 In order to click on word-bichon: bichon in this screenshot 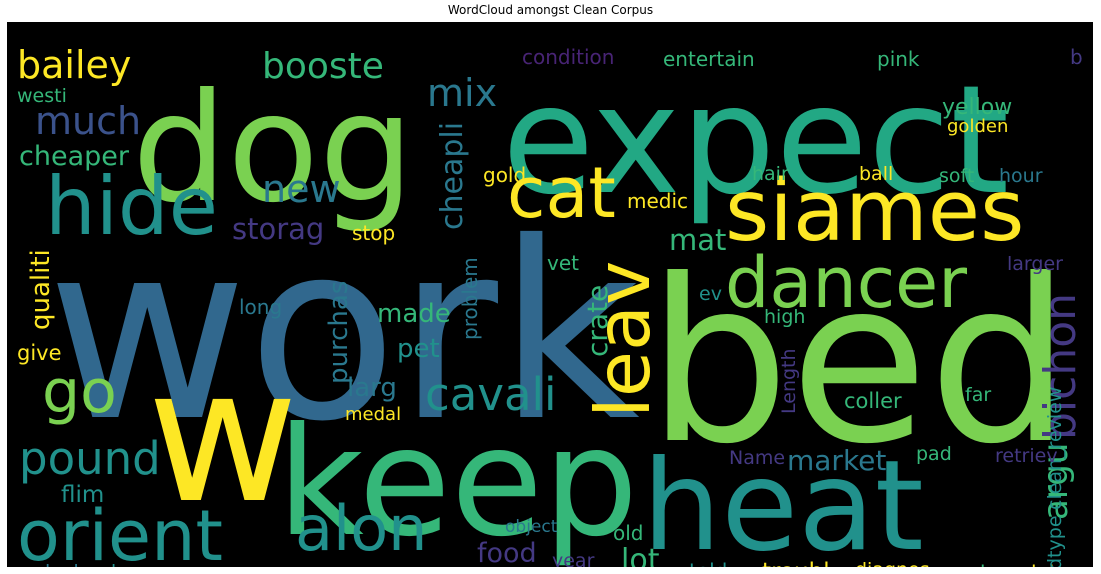, I will do `click(1060, 366)`.